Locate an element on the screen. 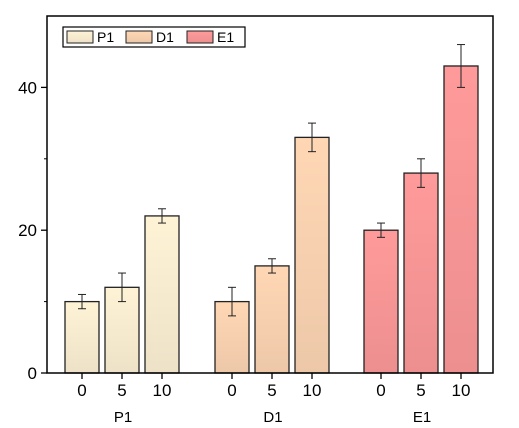 This screenshot has width=519, height=428. y-tick-label-40: 40 is located at coordinates (27, 87).